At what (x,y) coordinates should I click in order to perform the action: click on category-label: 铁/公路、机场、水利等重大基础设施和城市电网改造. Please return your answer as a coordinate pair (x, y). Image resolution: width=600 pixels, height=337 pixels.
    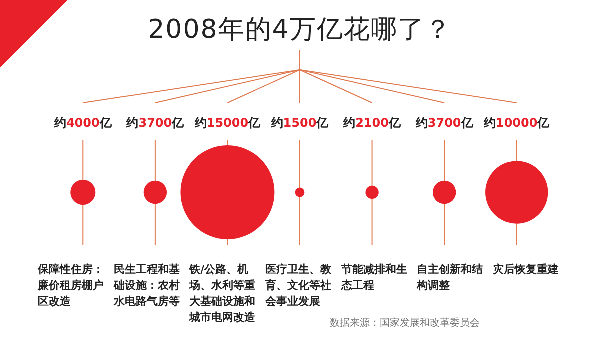
    Looking at the image, I should click on (223, 294).